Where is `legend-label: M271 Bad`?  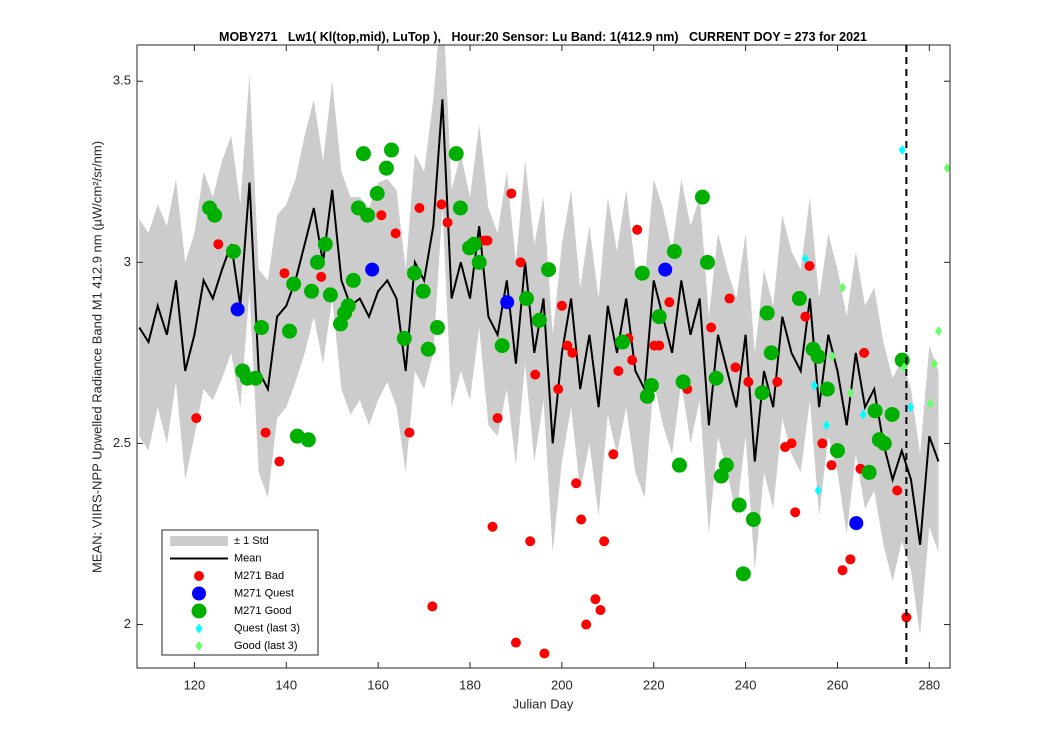 legend-label: M271 Bad is located at coordinates (259, 576).